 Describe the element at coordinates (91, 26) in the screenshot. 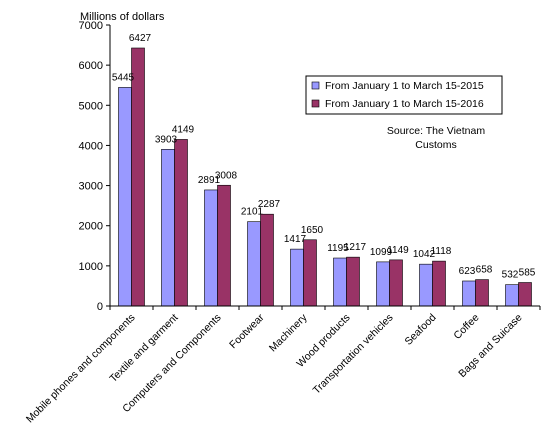

I see `y-tick-label: 7000` at that location.